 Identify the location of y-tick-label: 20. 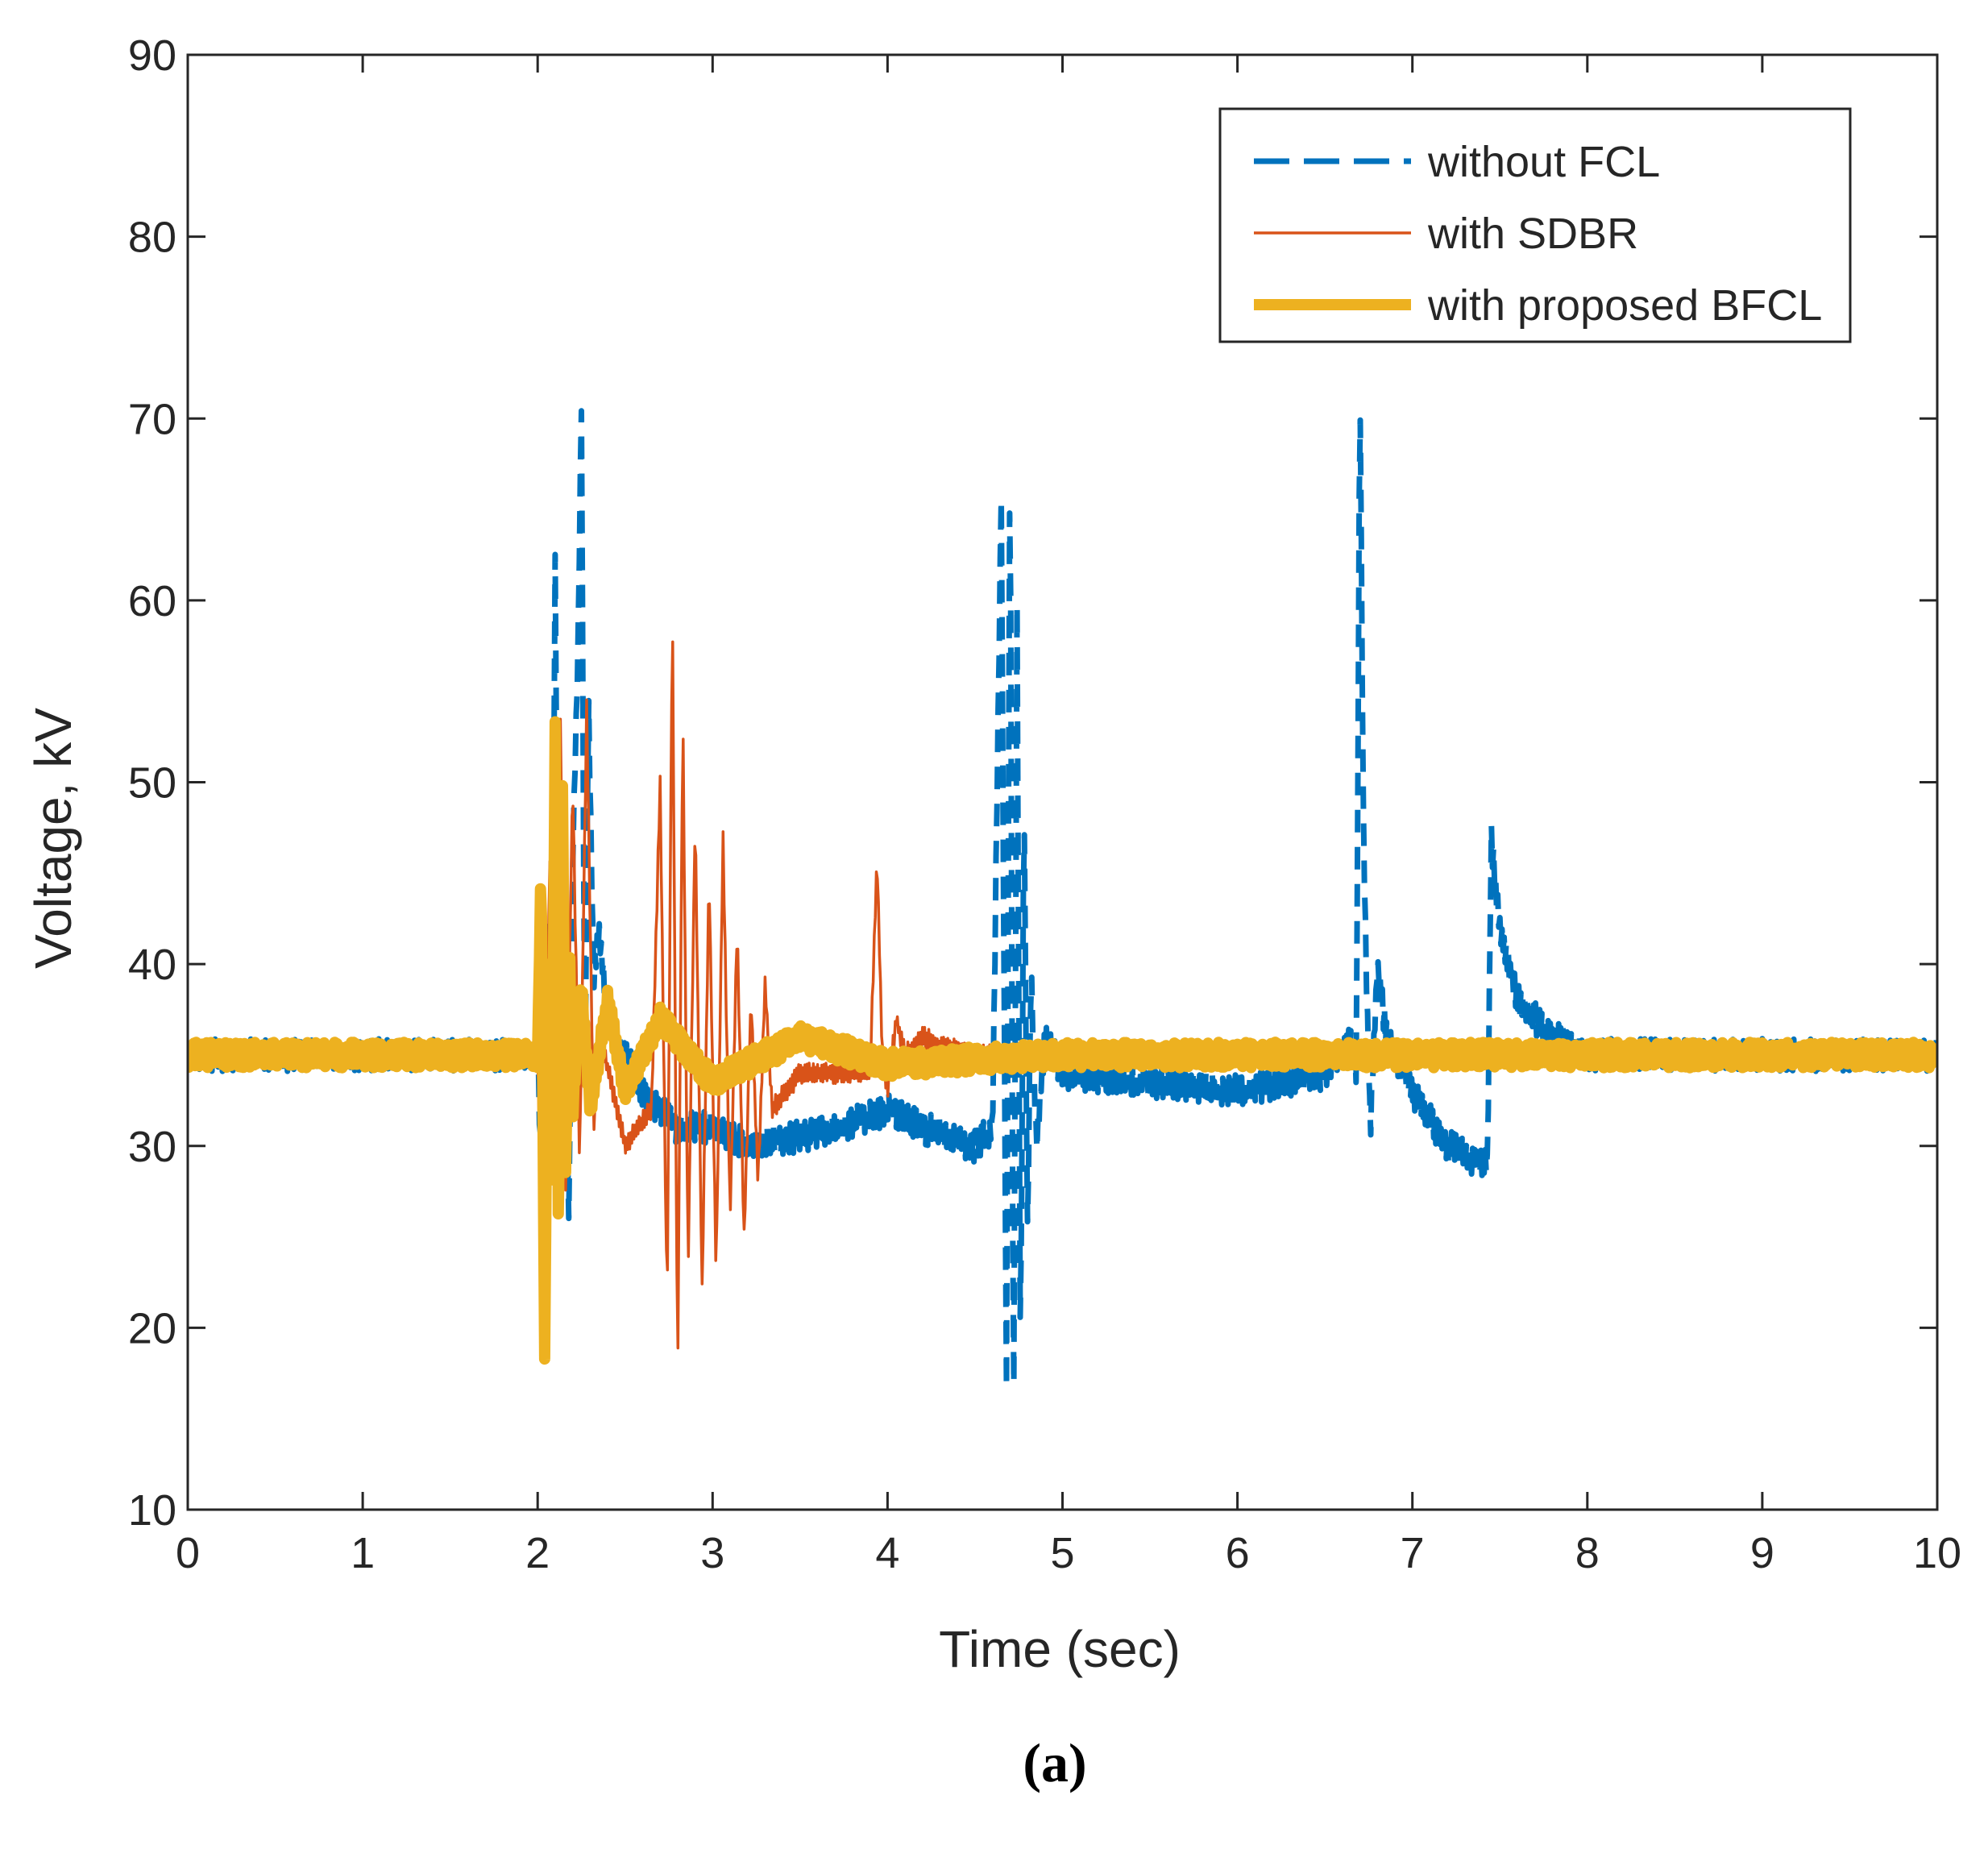
(152, 1328).